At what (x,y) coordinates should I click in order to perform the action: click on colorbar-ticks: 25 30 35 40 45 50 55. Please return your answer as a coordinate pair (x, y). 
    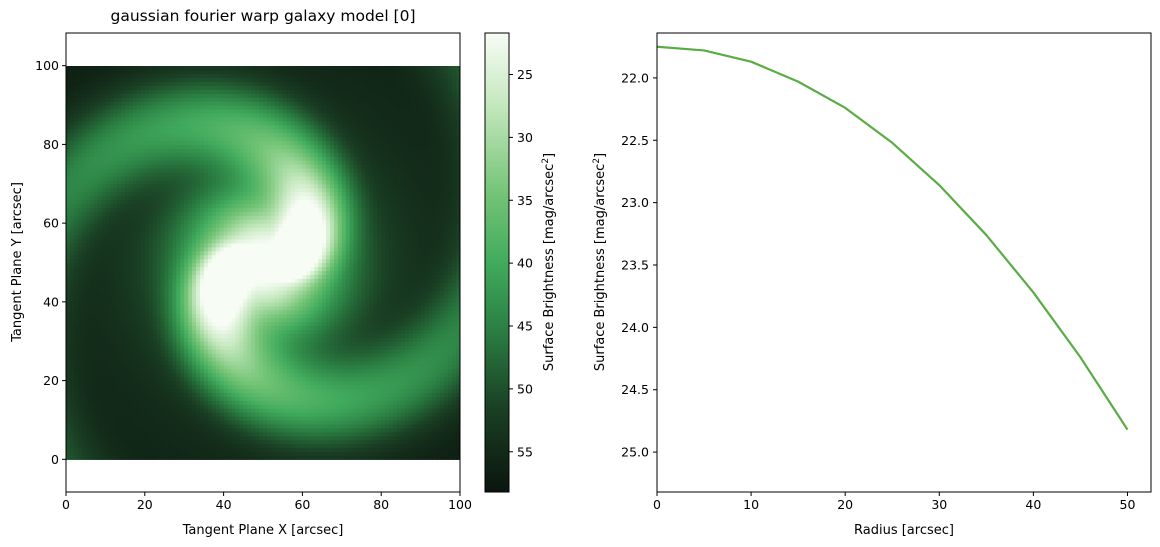
    Looking at the image, I should click on (521, 263).